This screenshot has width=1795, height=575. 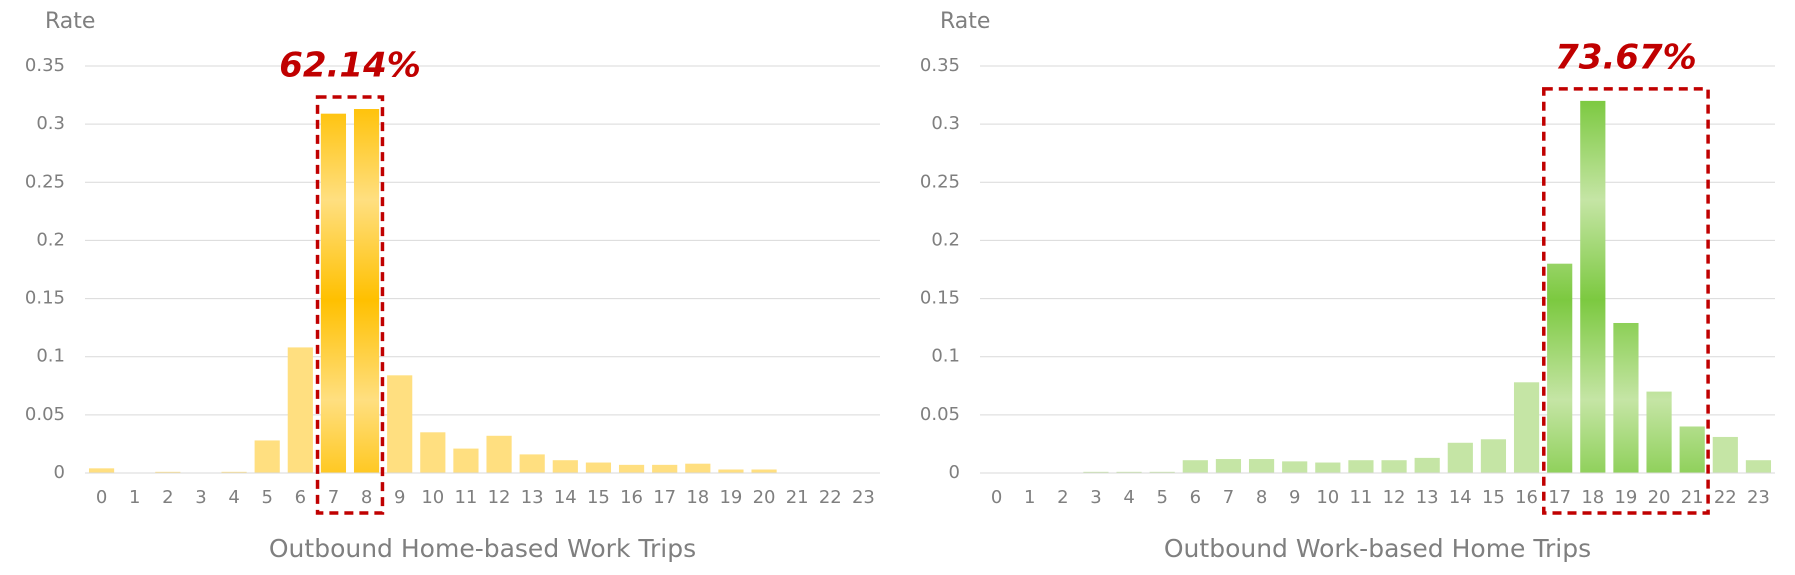 What do you see at coordinates (1377, 548) in the screenshot?
I see `x-axis-title: Outbound Work-based Home Trips` at bounding box center [1377, 548].